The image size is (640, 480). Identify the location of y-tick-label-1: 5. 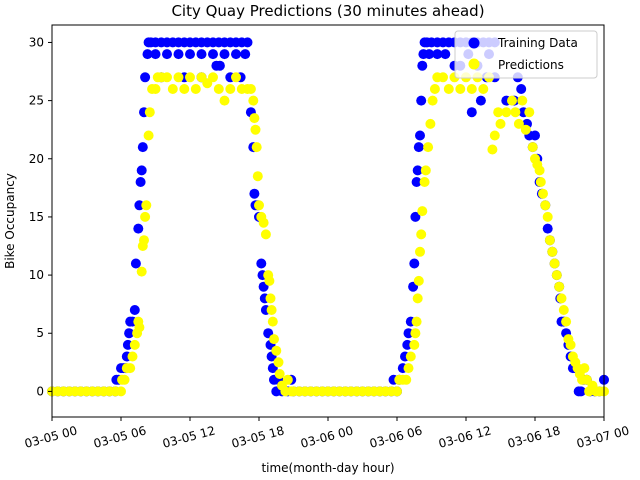
(40, 333).